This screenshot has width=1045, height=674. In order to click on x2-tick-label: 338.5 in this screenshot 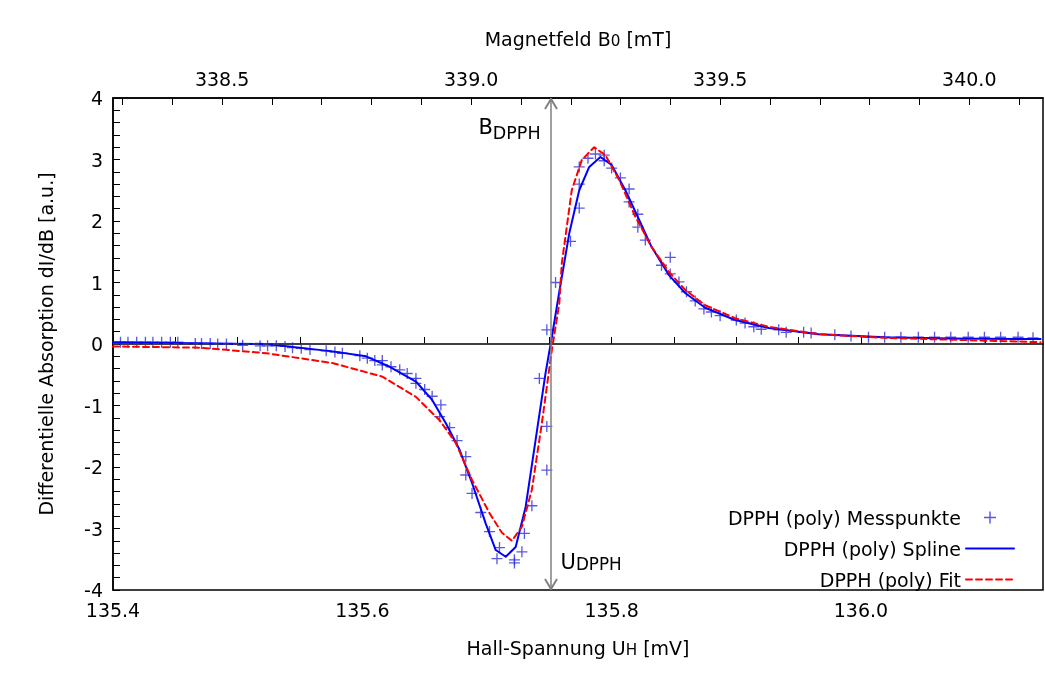, I will do `click(222, 78)`.